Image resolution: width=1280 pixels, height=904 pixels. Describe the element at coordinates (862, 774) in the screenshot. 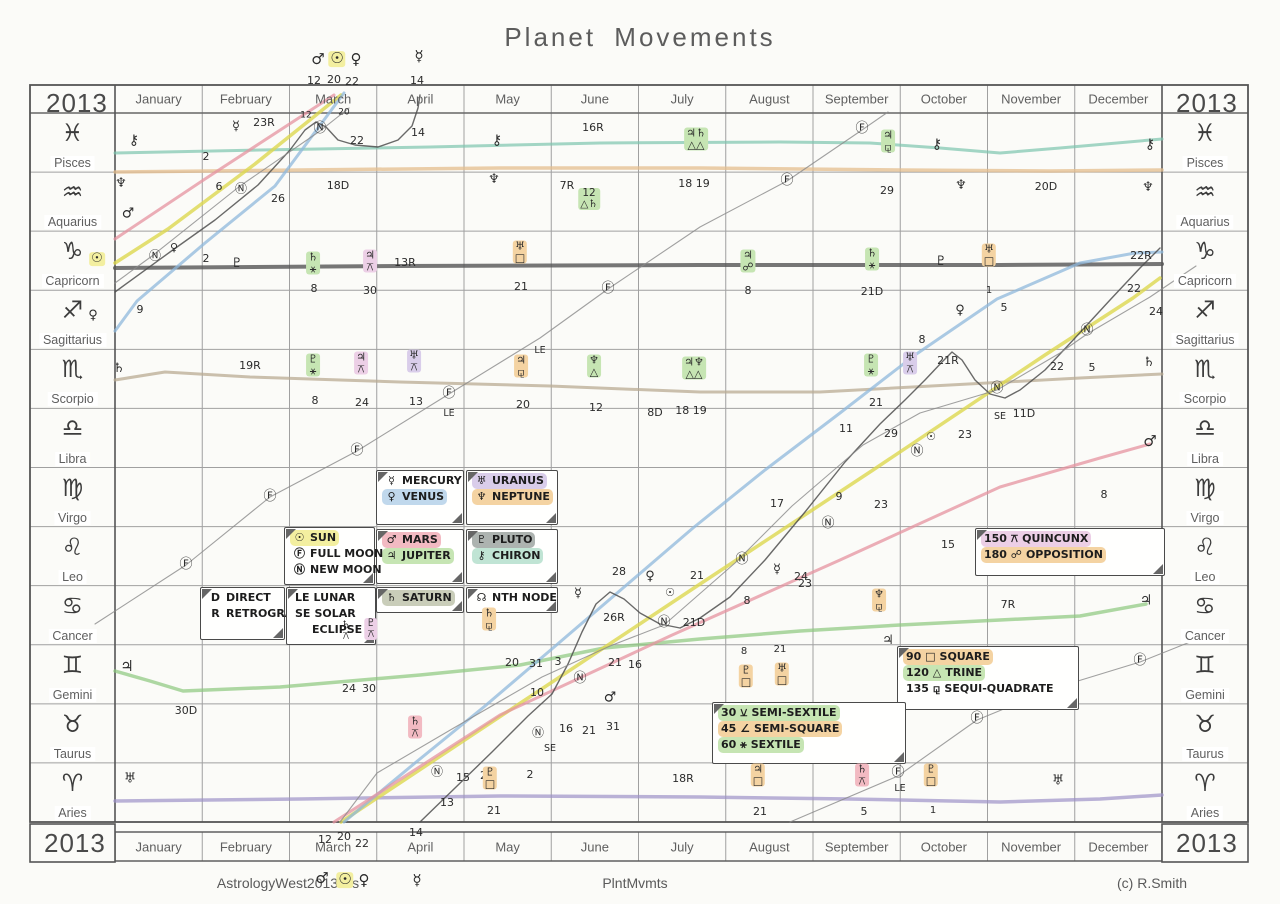

I see `annotation: ♄ ⚻` at that location.